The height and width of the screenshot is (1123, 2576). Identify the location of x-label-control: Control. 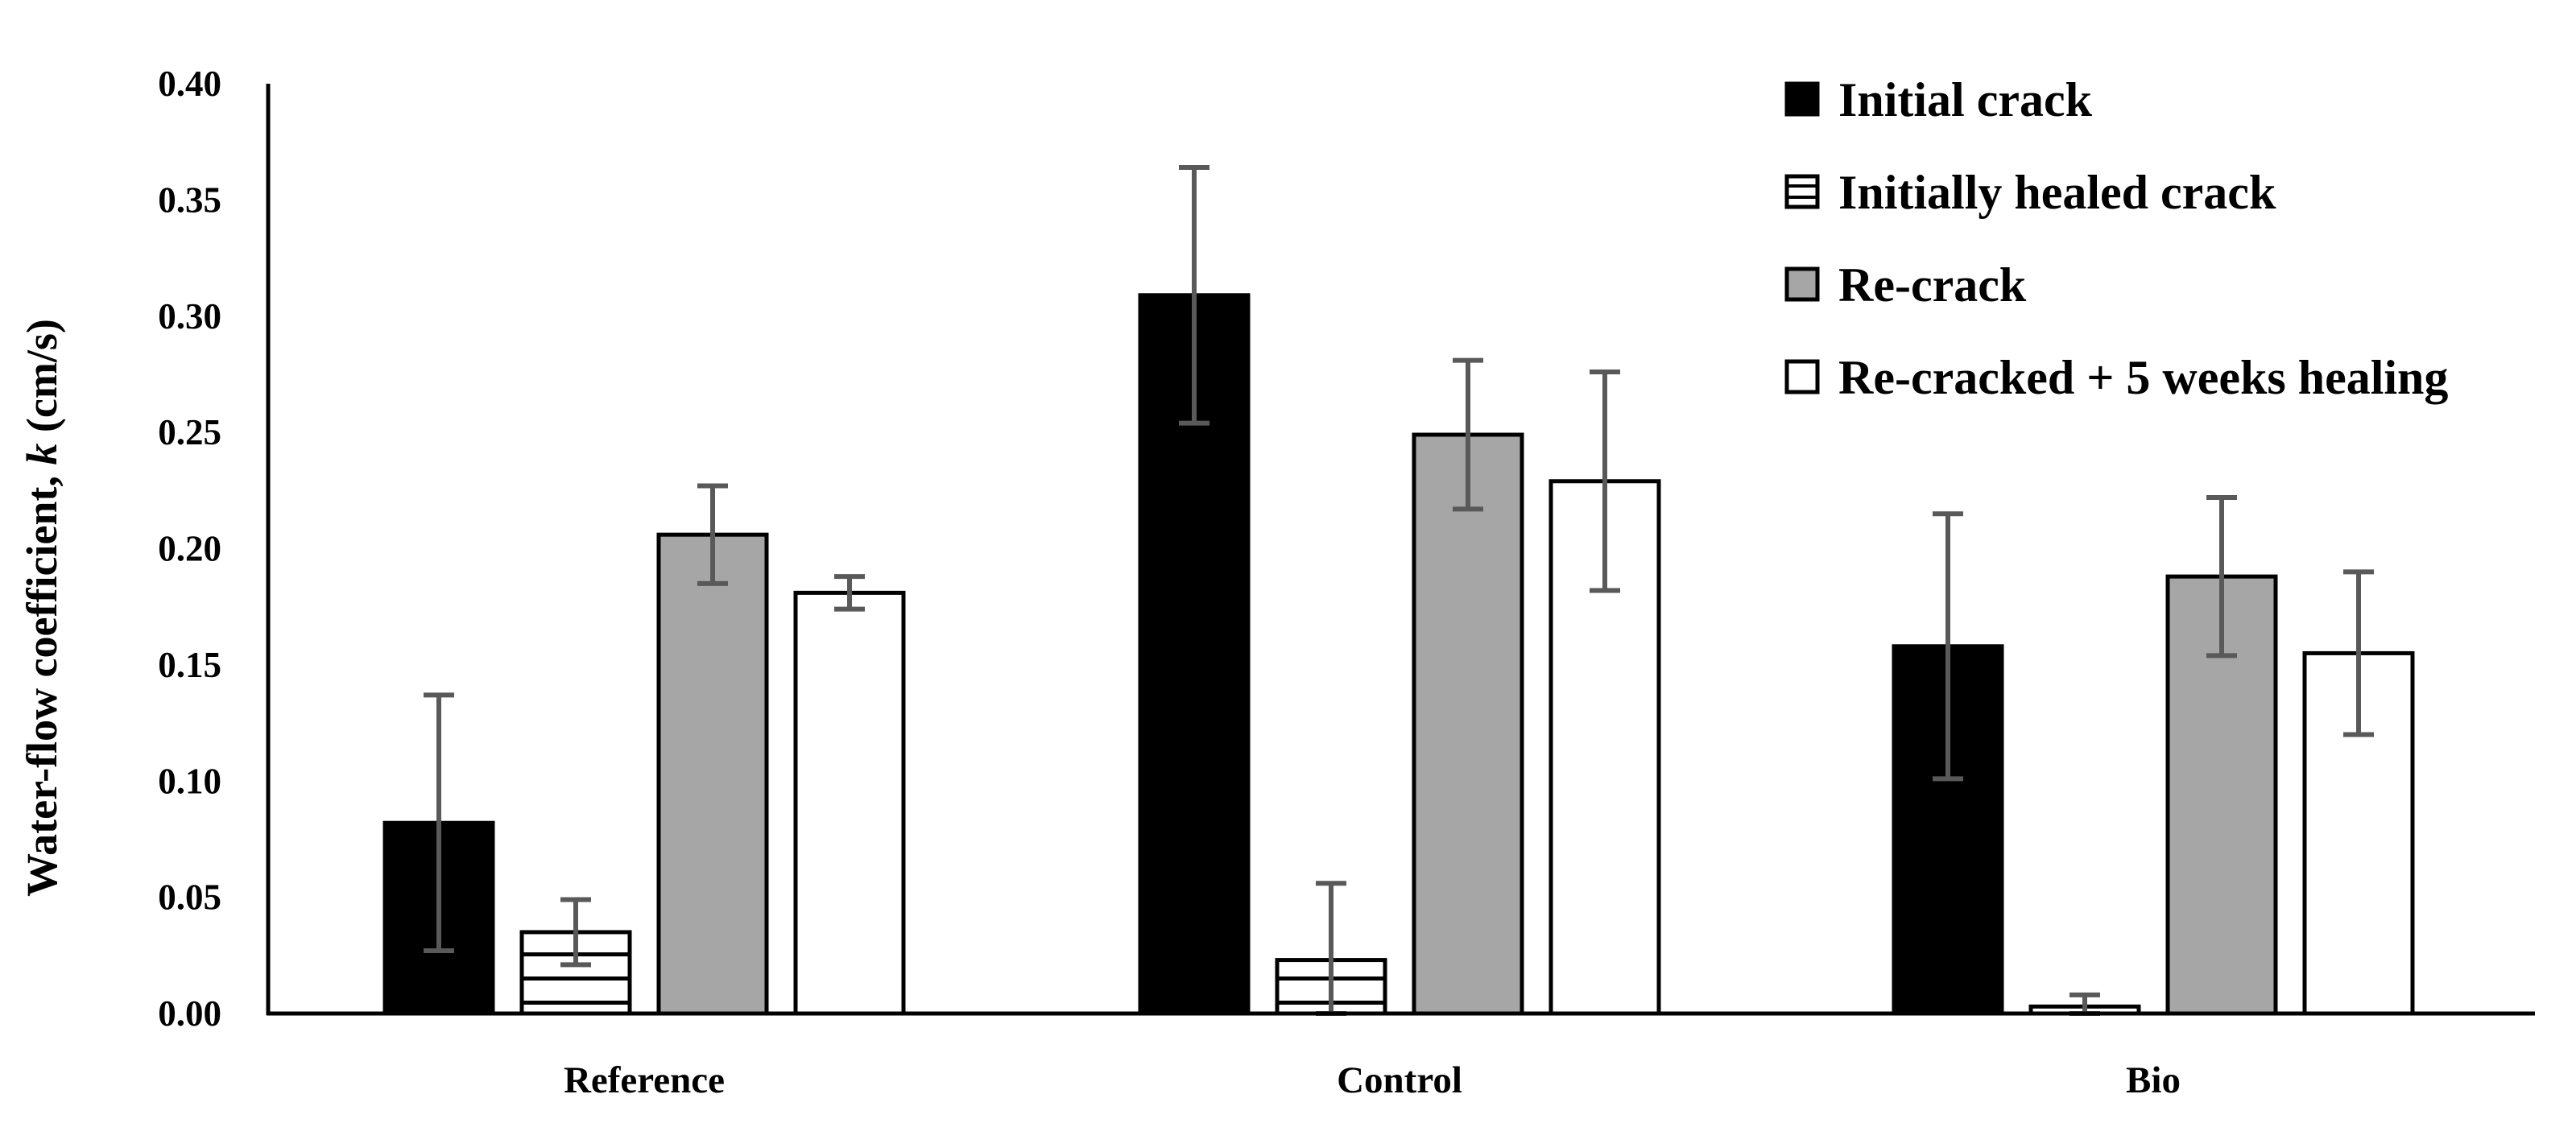
(1400, 1080).